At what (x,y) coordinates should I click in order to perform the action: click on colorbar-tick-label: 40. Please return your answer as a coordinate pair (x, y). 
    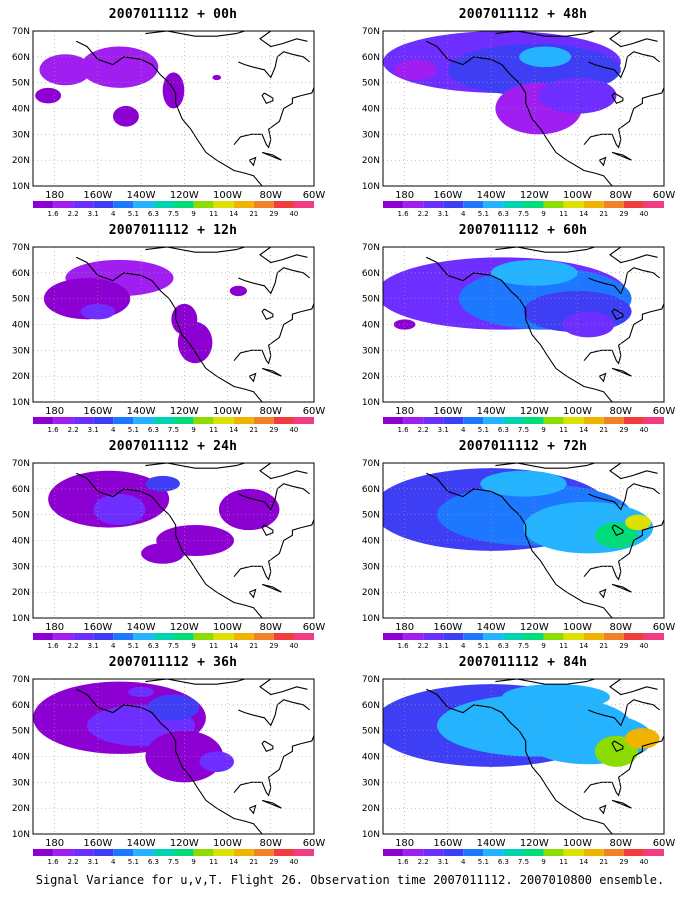
    Looking at the image, I should click on (643, 430).